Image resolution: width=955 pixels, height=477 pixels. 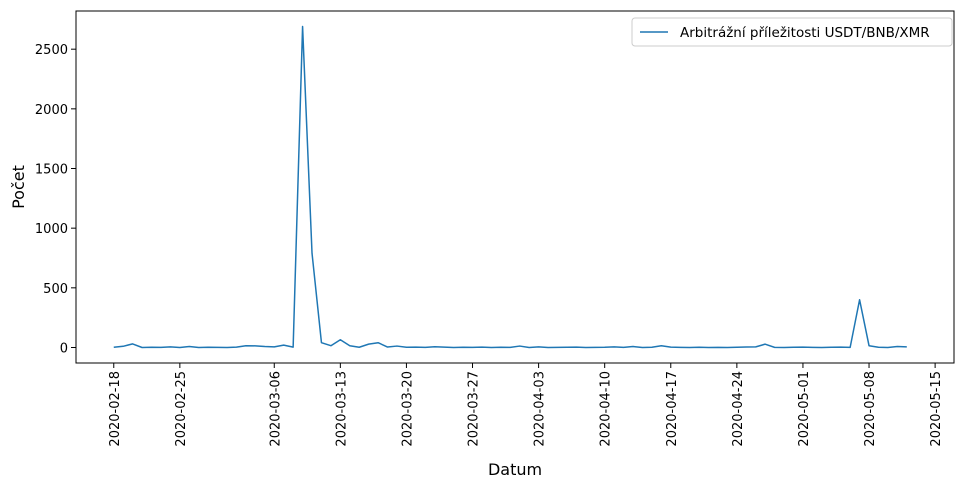 I want to click on x-tick-label: 2020-05-01, so click(x=804, y=409).